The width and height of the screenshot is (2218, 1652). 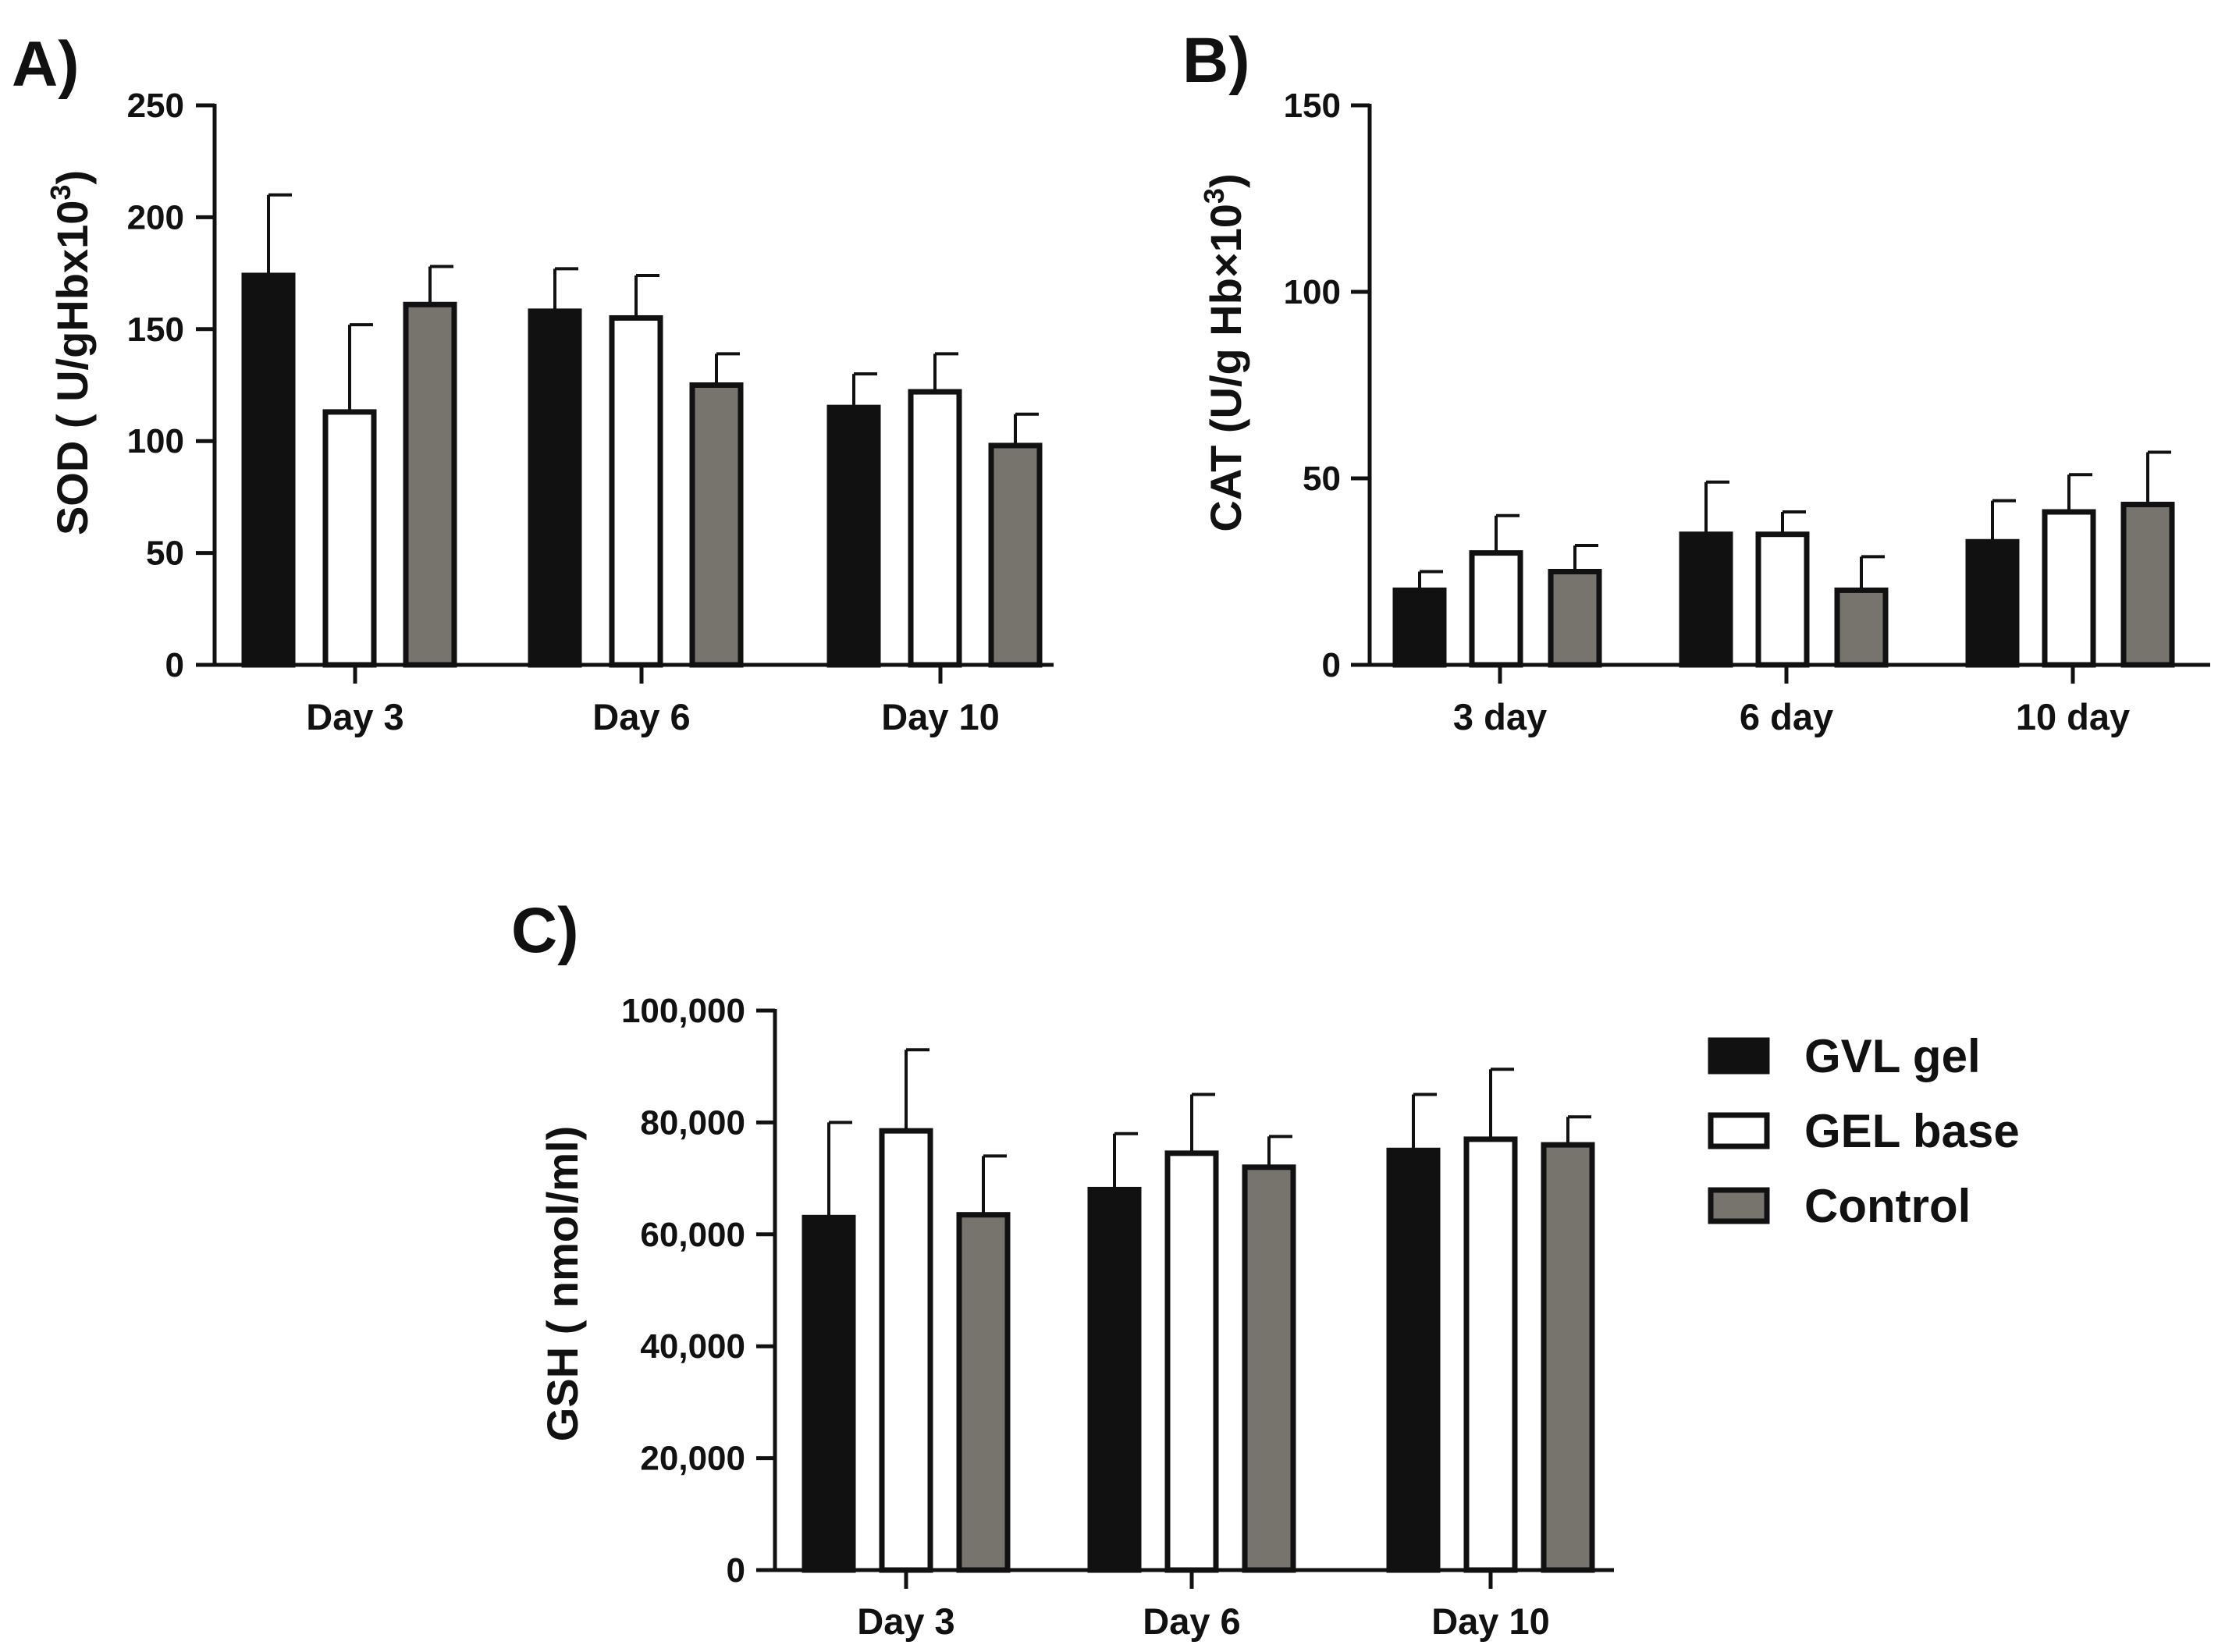 I want to click on panel-c-y-axis-title: GSH ( nmol/ml), so click(x=562, y=1284).